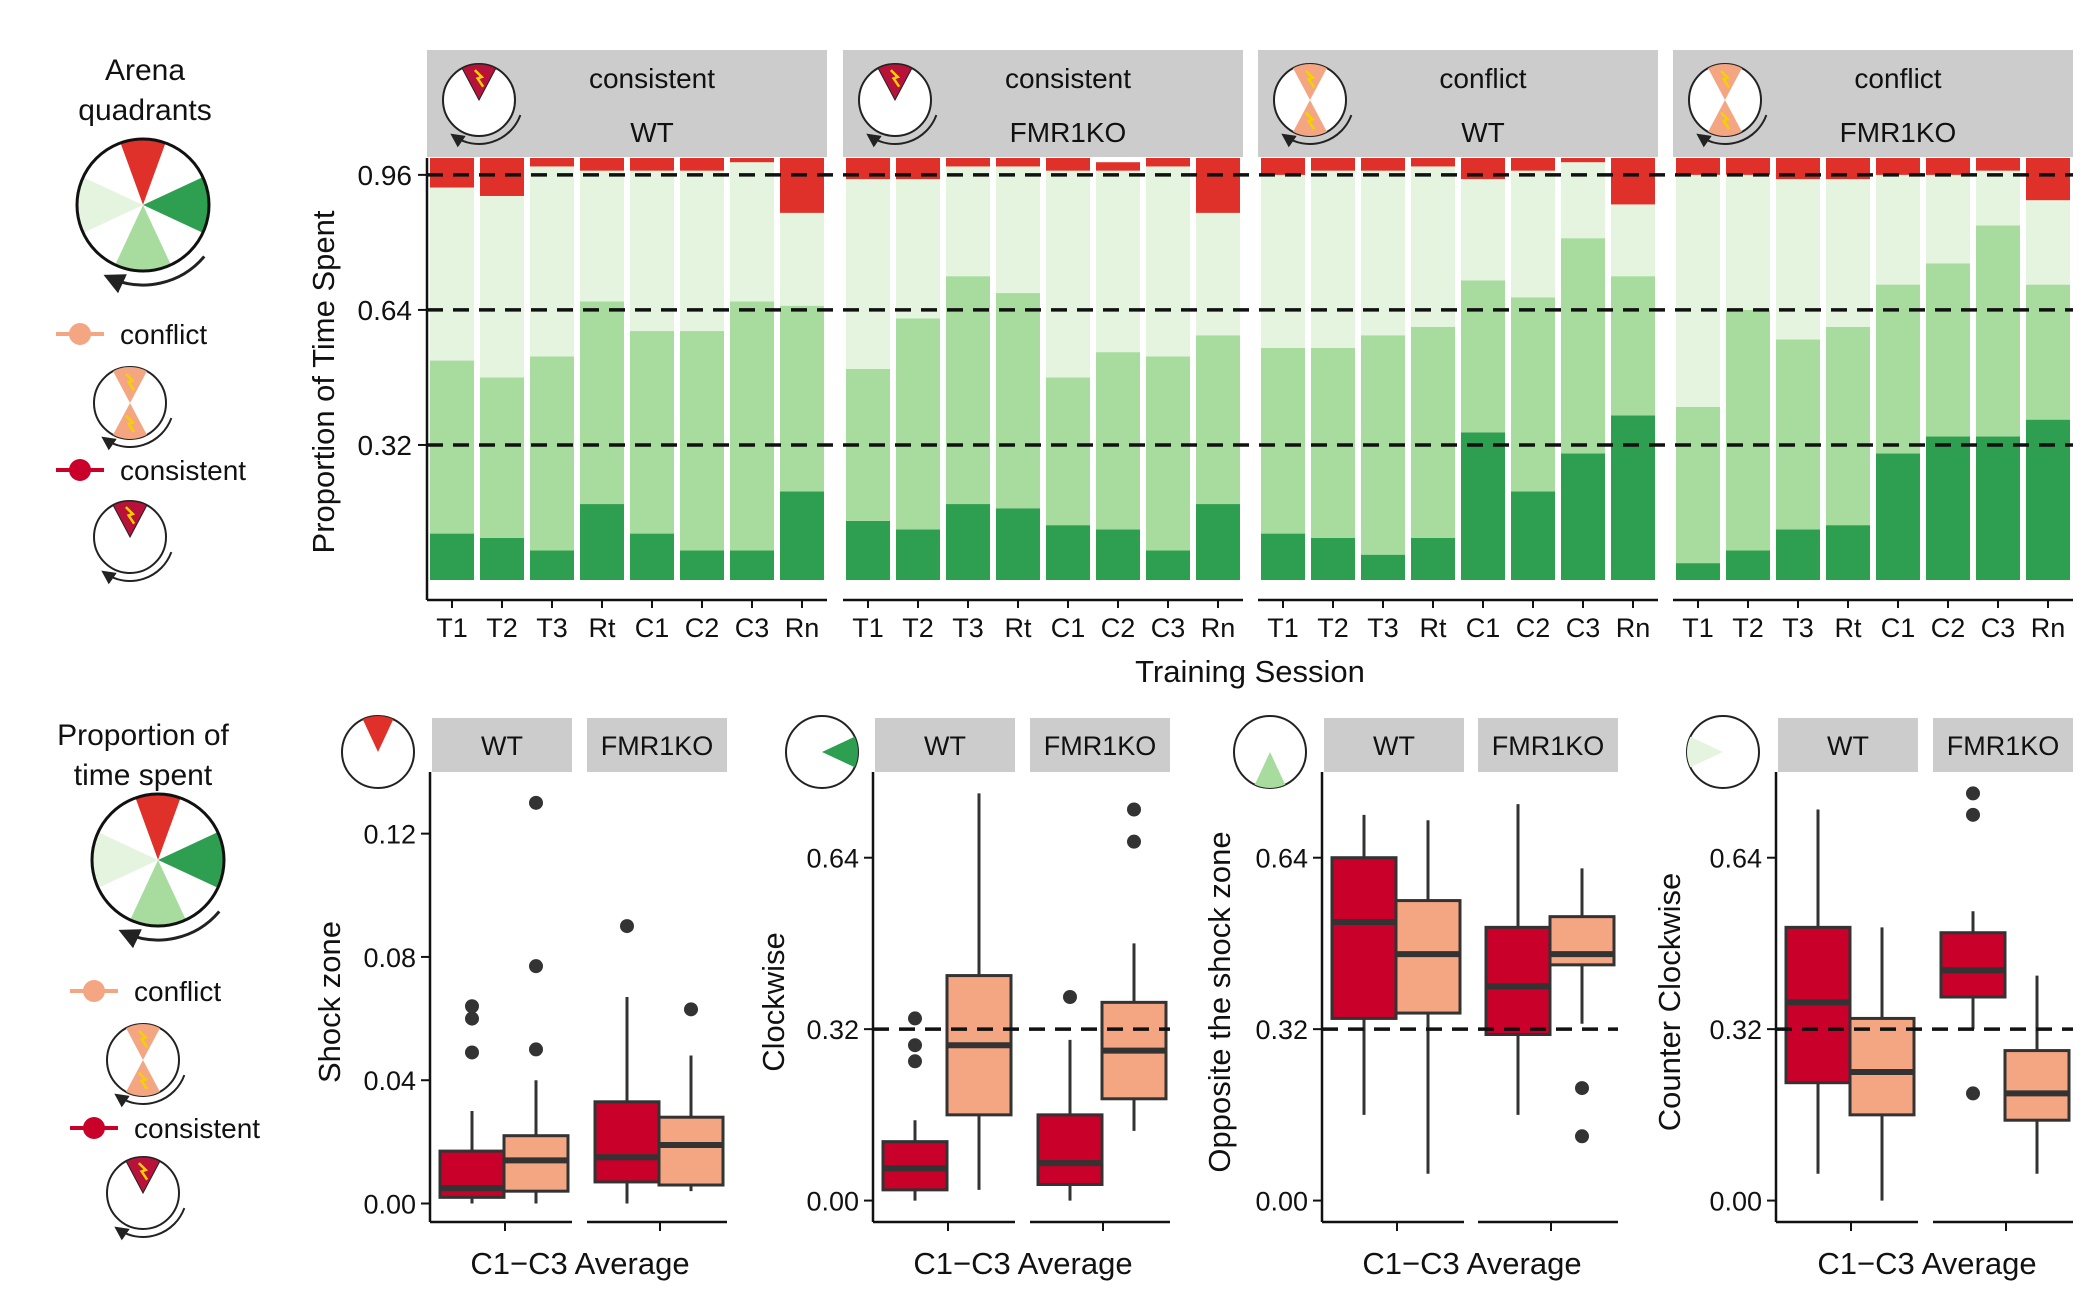 This screenshot has height=1308, width=2092. What do you see at coordinates (1898, 132) in the screenshot?
I see `facet-strip-line2: FMR1KO` at bounding box center [1898, 132].